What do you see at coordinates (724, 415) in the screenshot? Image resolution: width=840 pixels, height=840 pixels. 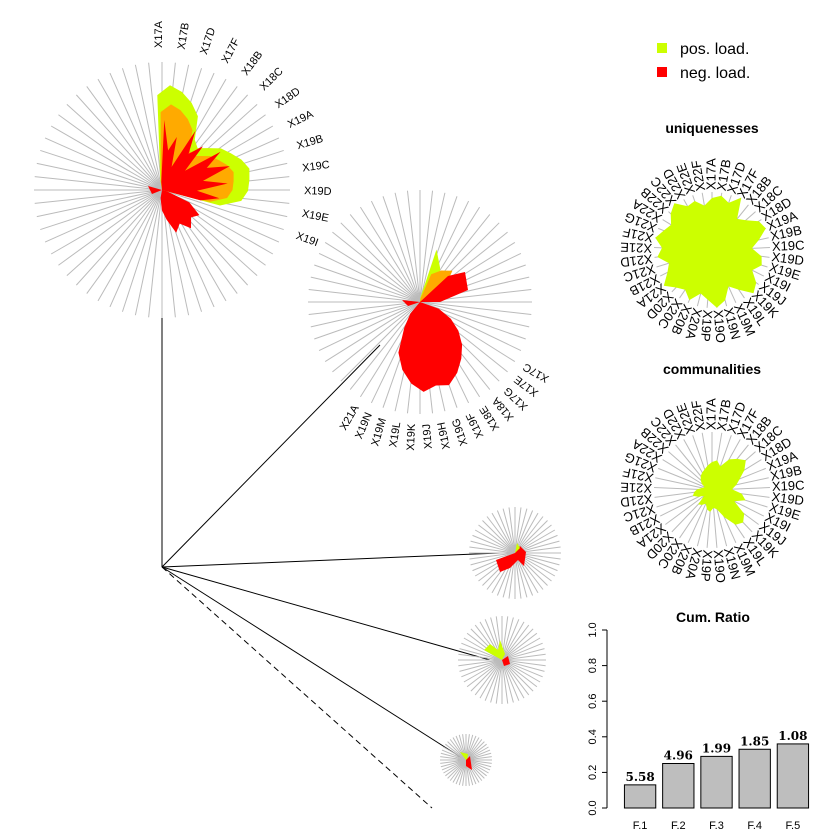 I see `comm-variable-label: X17B` at bounding box center [724, 415].